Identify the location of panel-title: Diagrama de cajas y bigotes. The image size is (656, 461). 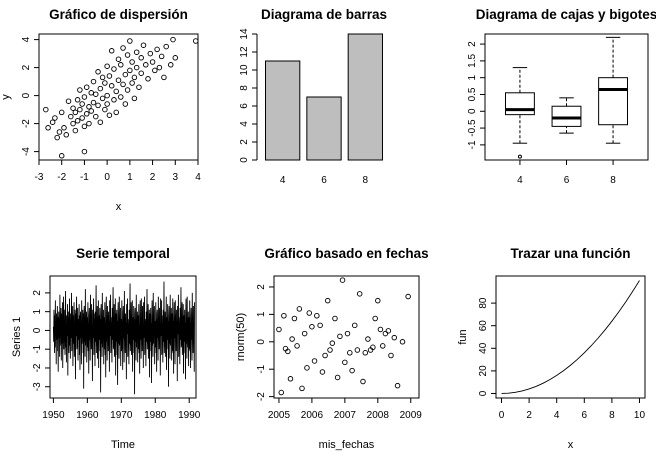
(566, 14).